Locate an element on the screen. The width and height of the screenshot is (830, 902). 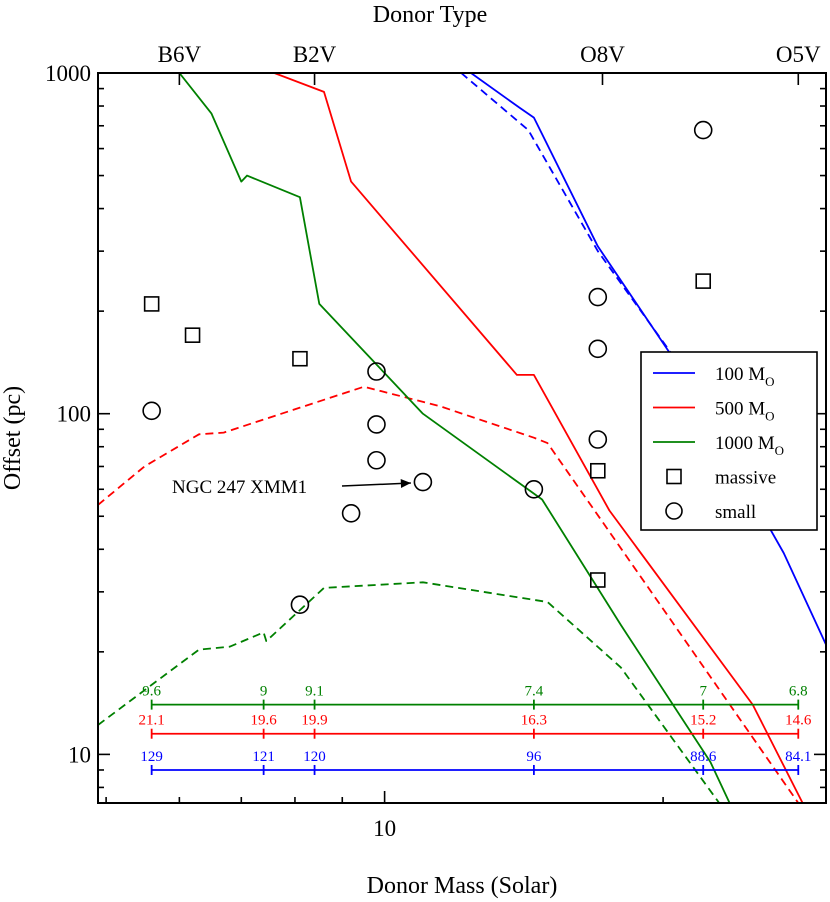
legend-swatch-circle is located at coordinates (674, 511).